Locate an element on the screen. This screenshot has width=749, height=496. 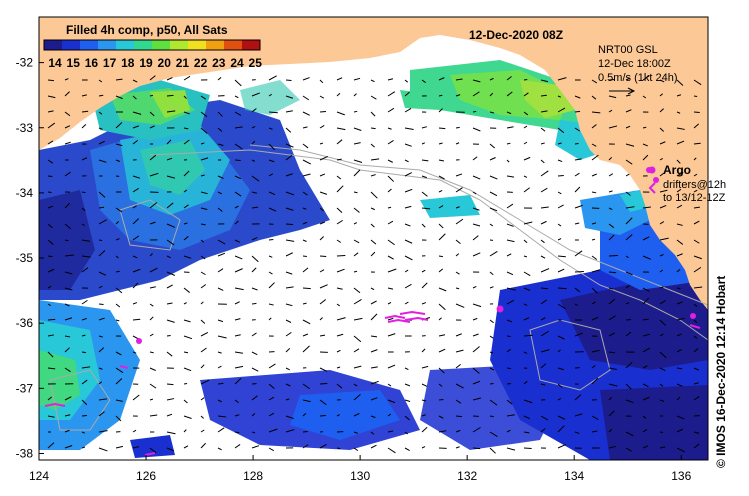
colorbar-tick-label: 17 is located at coordinates (110, 63).